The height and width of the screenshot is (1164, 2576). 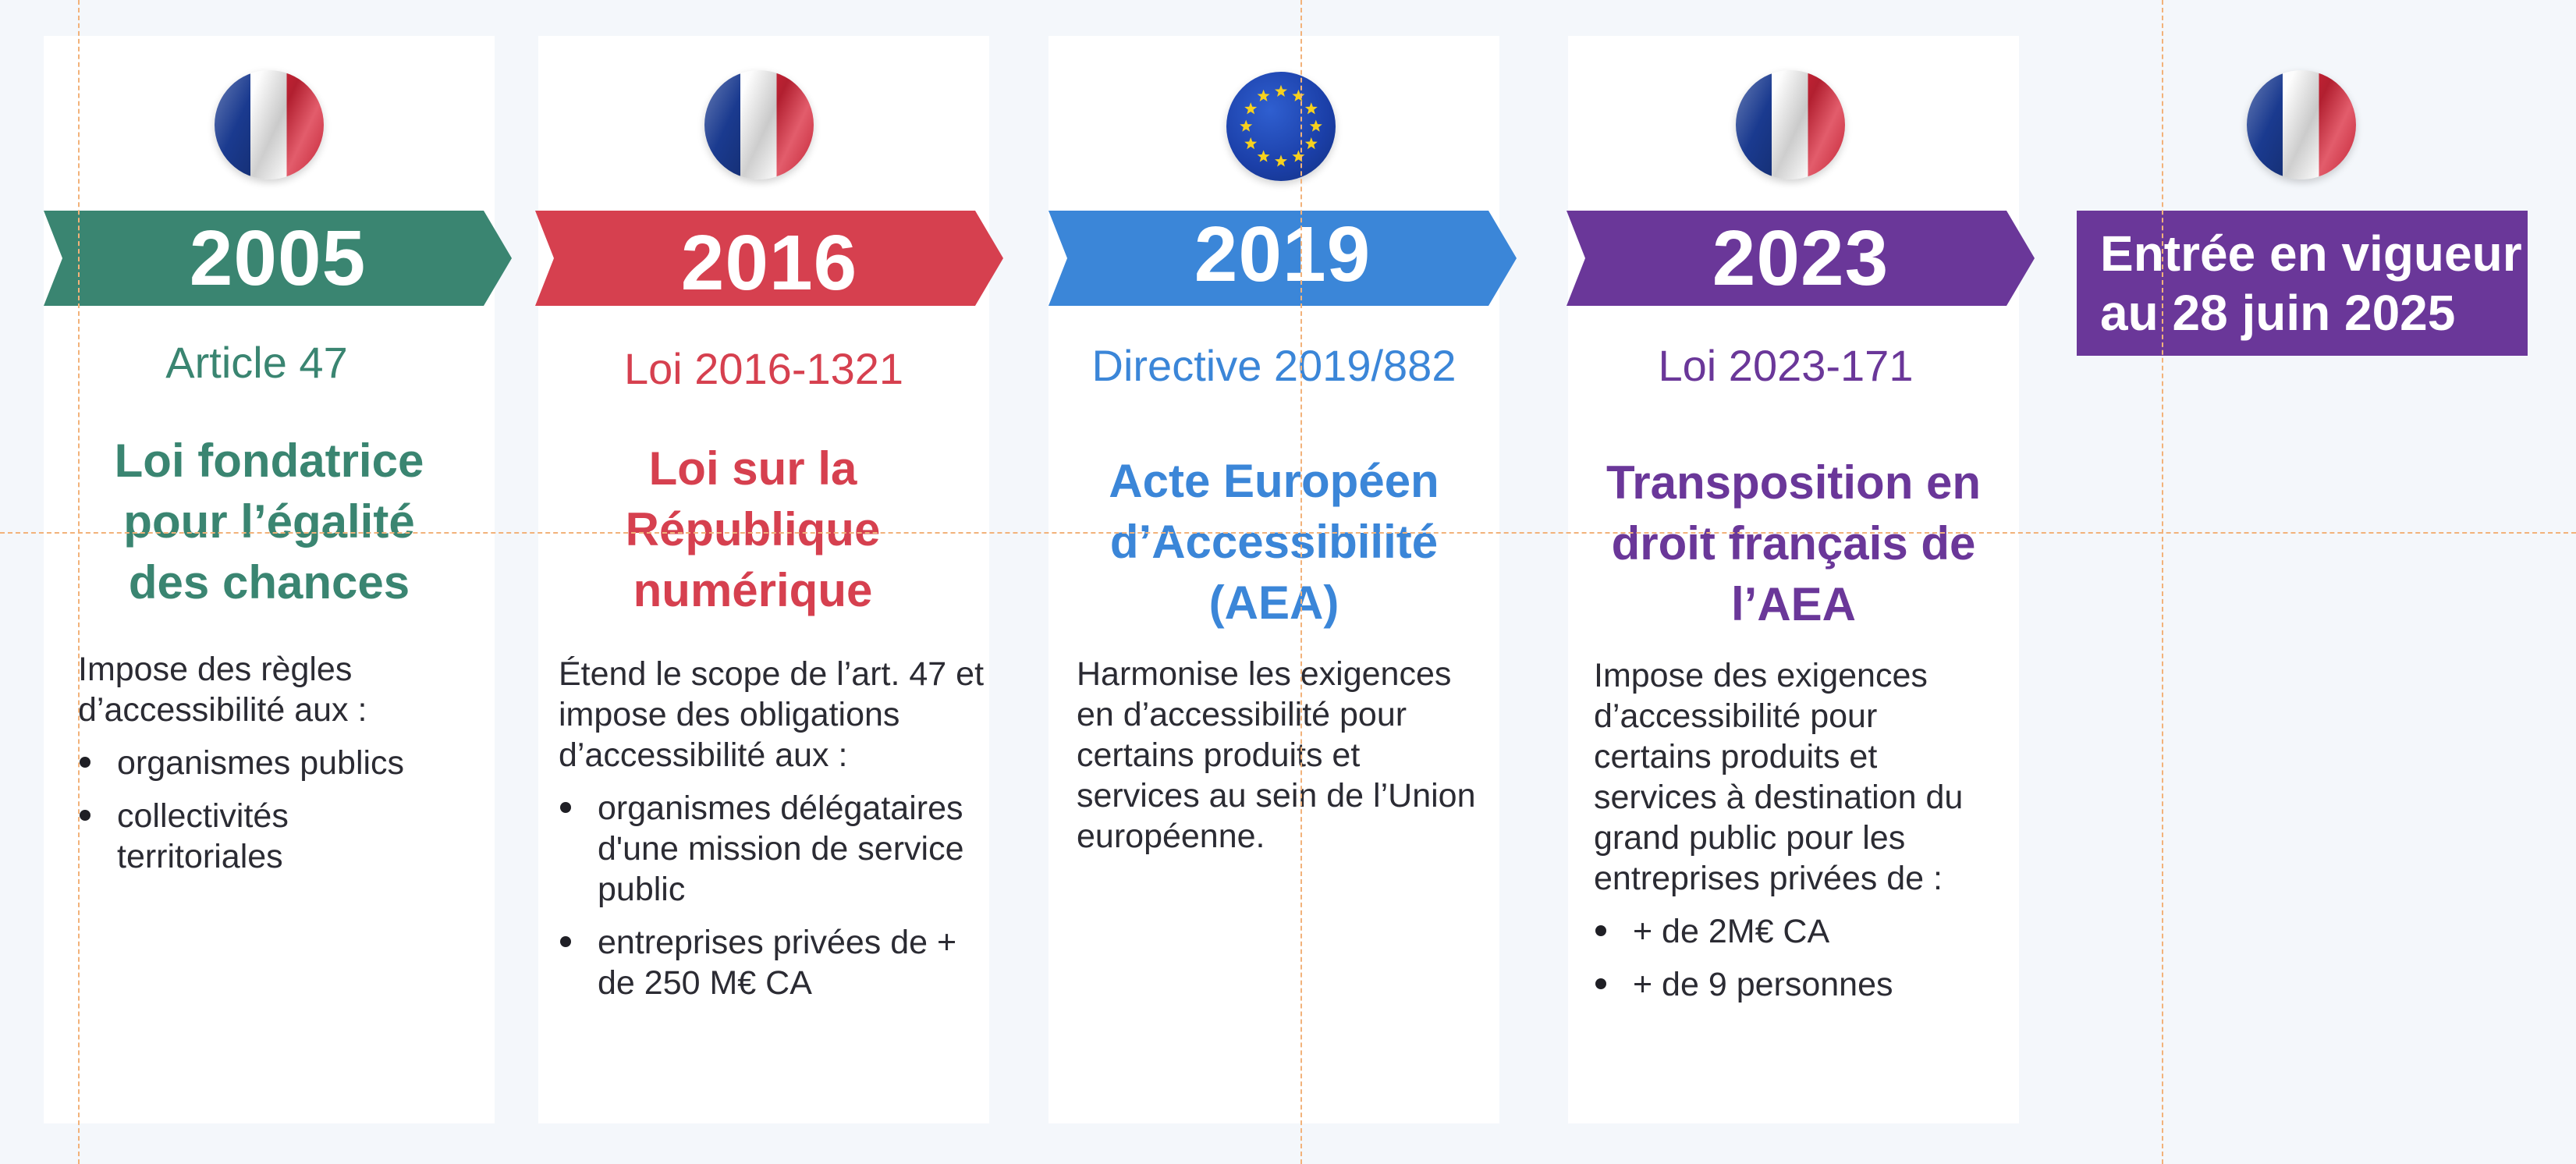 What do you see at coordinates (752, 469) in the screenshot?
I see `law-title-line: Loi sur la` at bounding box center [752, 469].